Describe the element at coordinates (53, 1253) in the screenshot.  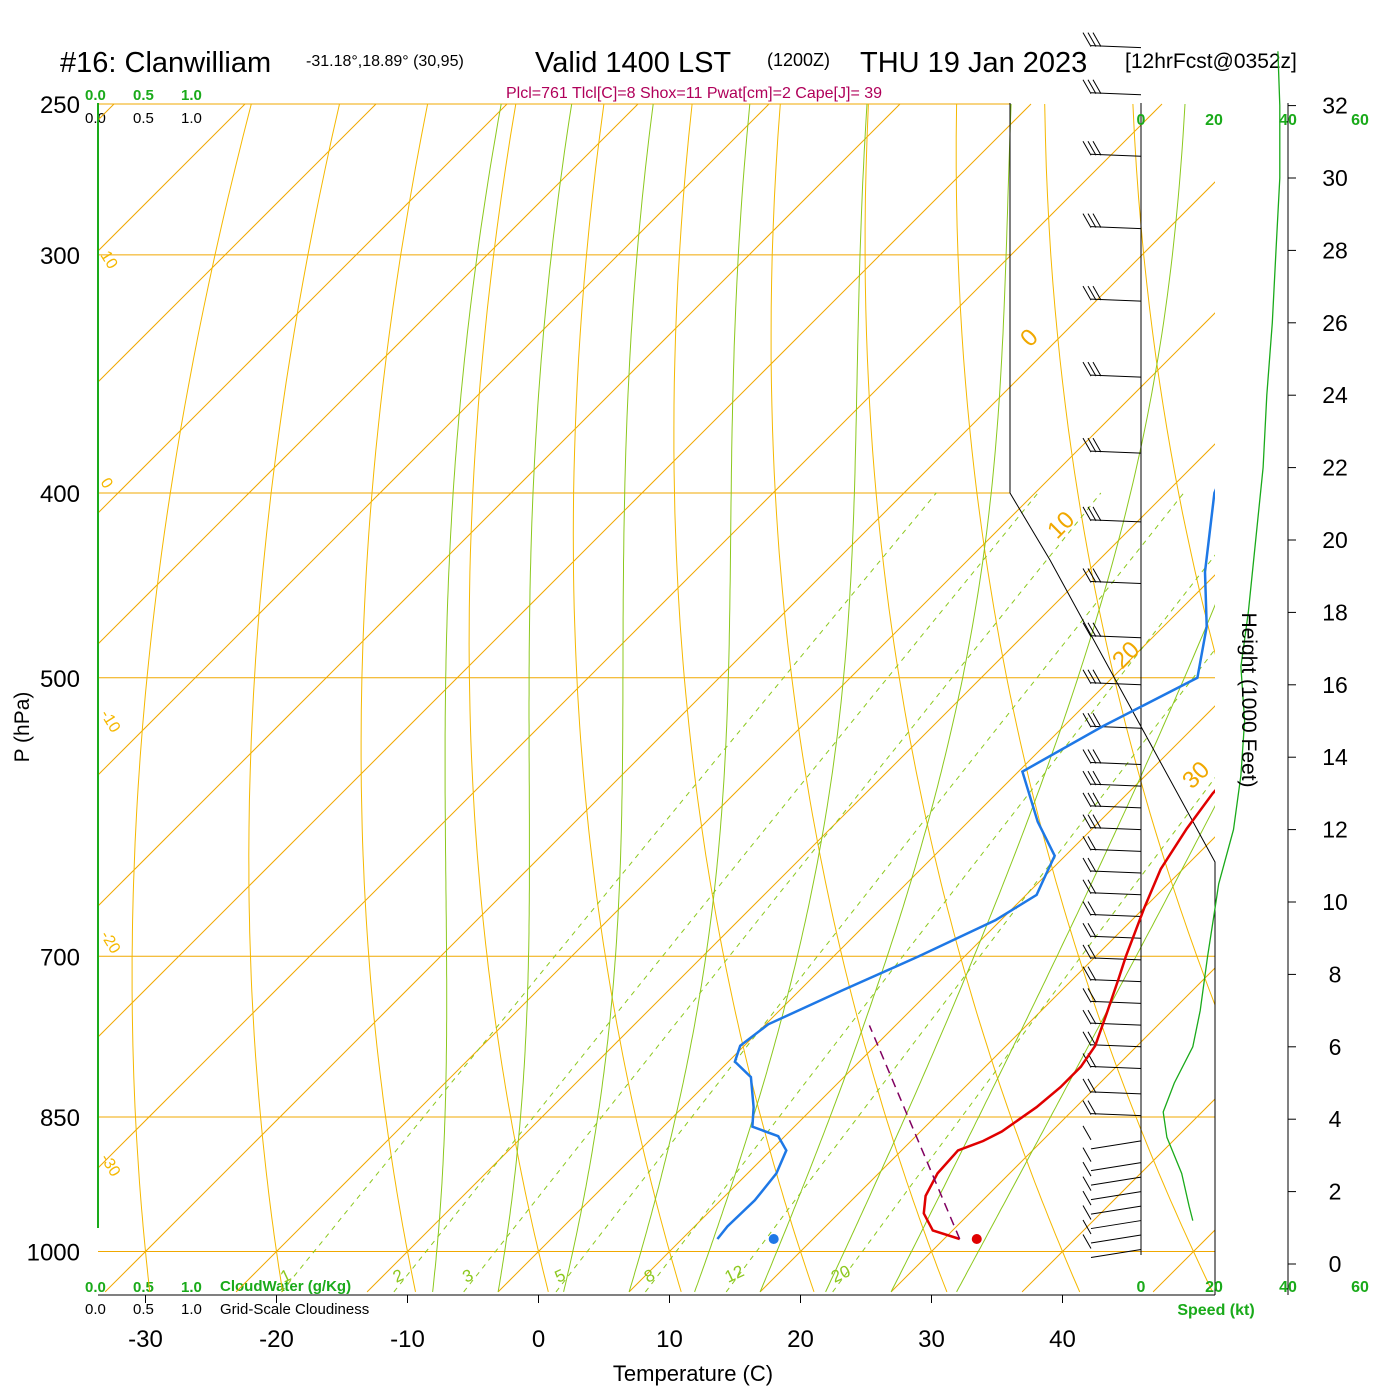
I see `pressure-tick-label: 1000` at that location.